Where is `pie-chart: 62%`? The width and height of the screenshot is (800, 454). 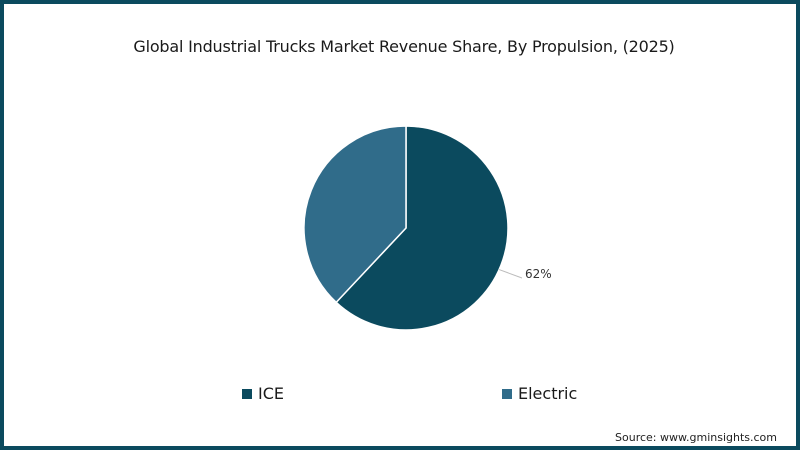
pie-chart: 62% is located at coordinates (427, 228).